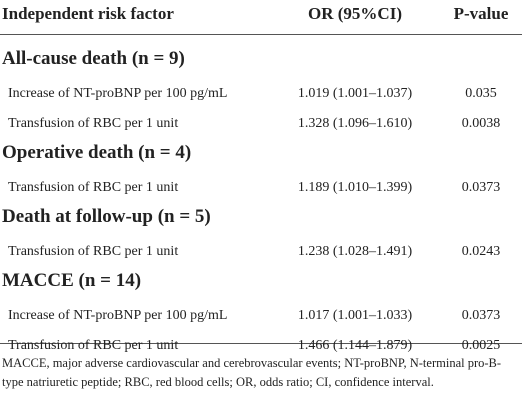  Describe the element at coordinates (106, 216) in the screenshot. I see `group-title: Death at follow-up (n = 5)` at that location.